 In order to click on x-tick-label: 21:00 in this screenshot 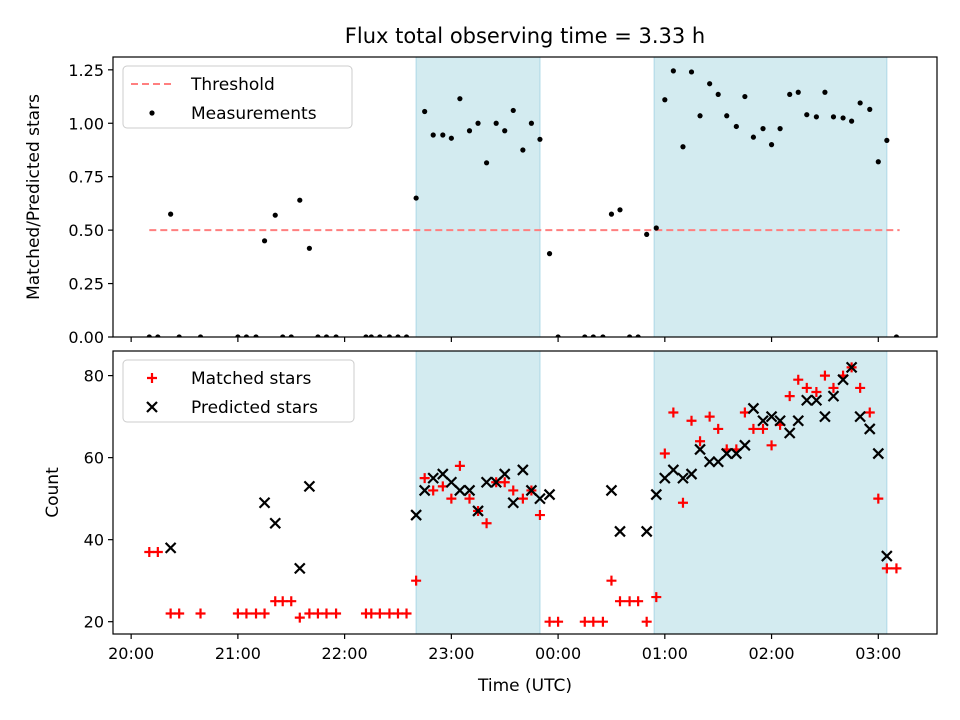, I will do `click(238, 653)`.